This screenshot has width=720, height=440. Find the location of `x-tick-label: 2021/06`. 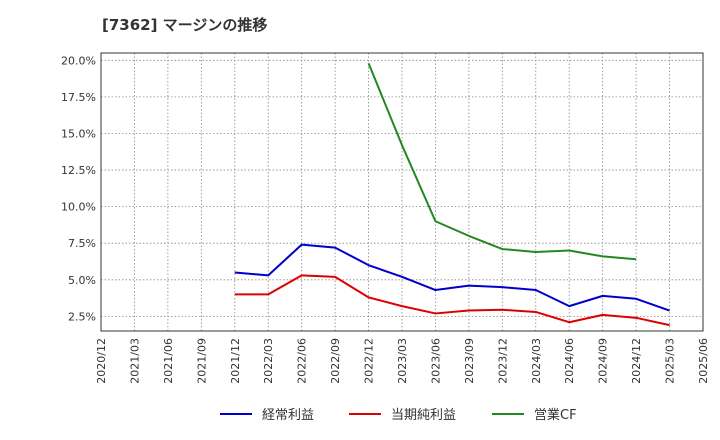

x-tick-label: 2021/06 is located at coordinates (168, 361).